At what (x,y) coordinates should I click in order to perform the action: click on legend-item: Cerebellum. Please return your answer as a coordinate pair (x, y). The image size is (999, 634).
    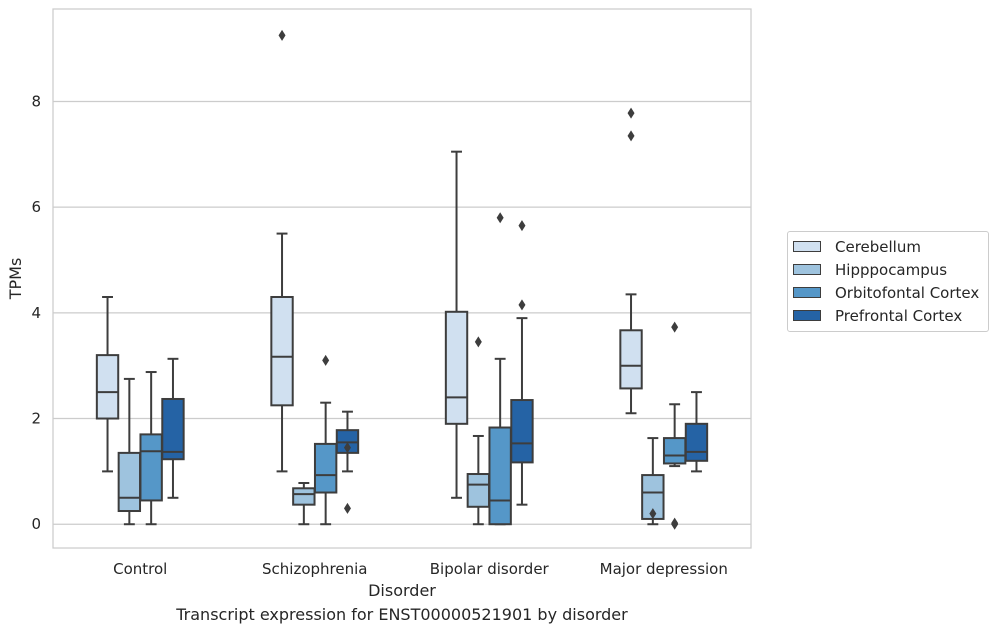
    Looking at the image, I should click on (888, 246).